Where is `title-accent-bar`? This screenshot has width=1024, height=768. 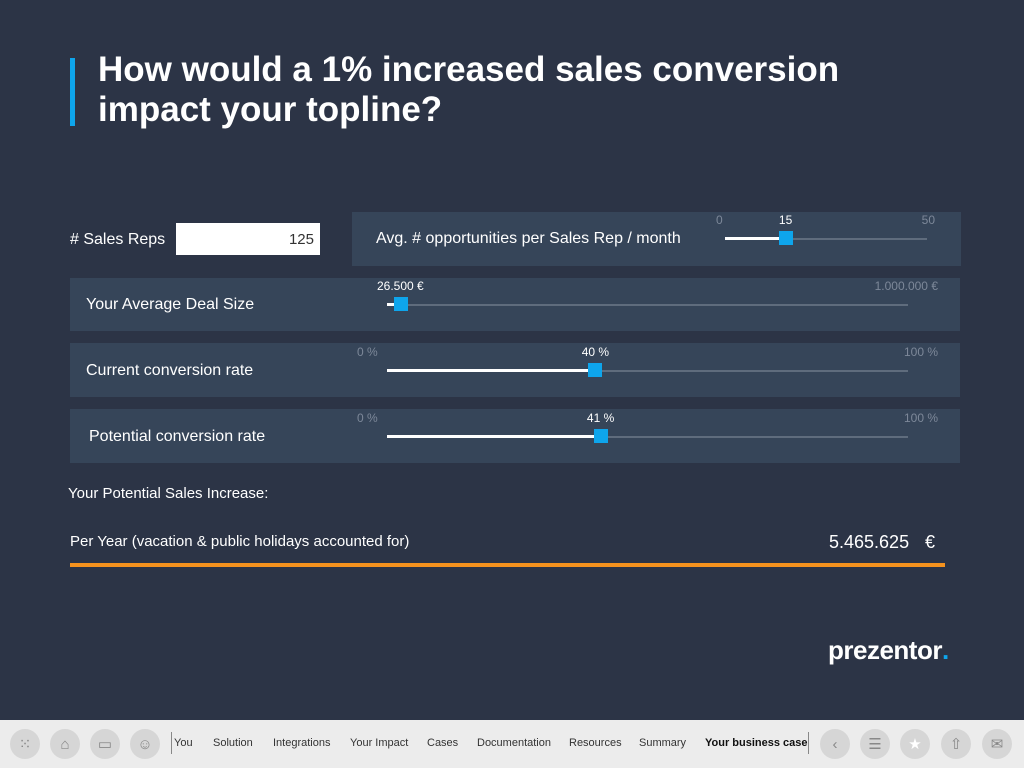 title-accent-bar is located at coordinates (72, 92).